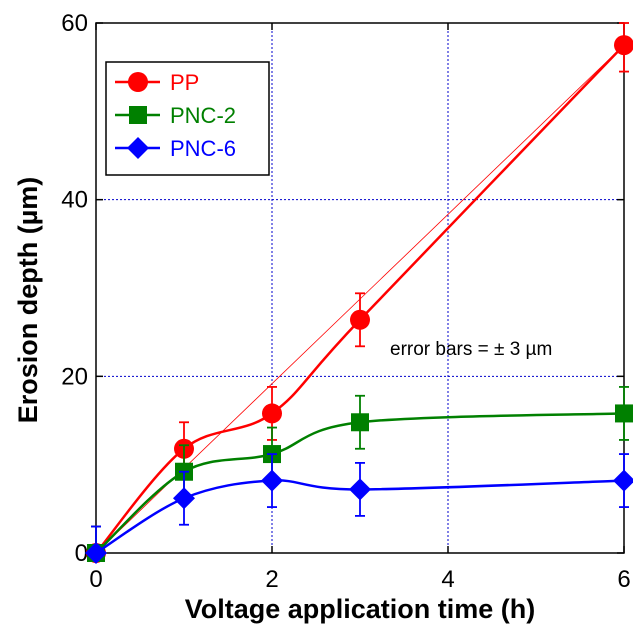 This screenshot has height=635, width=633. Describe the element at coordinates (74, 23) in the screenshot. I see `y-tick-label: 60` at that location.